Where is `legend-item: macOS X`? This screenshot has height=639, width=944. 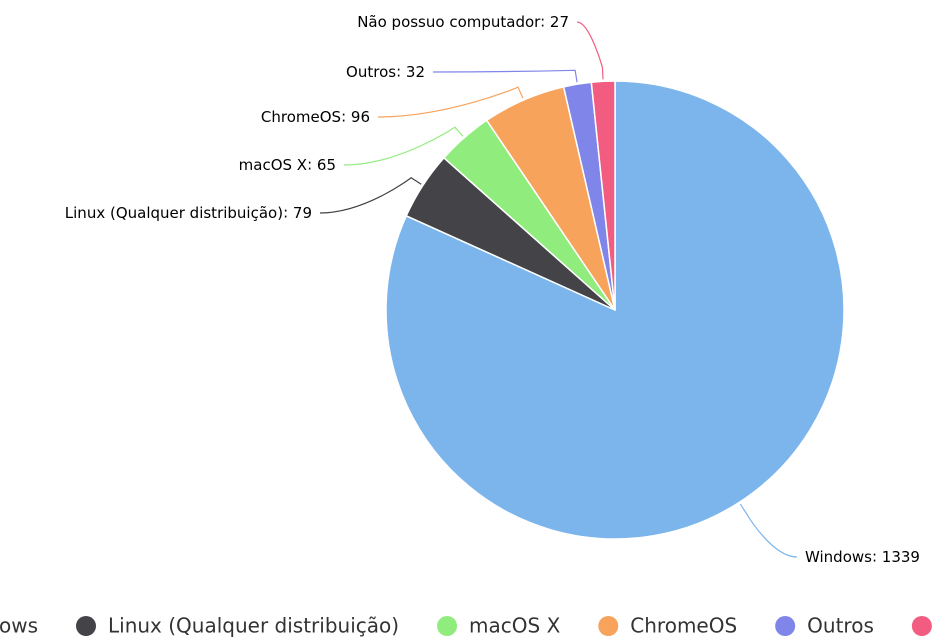
legend-item: macOS X is located at coordinates (499, 626).